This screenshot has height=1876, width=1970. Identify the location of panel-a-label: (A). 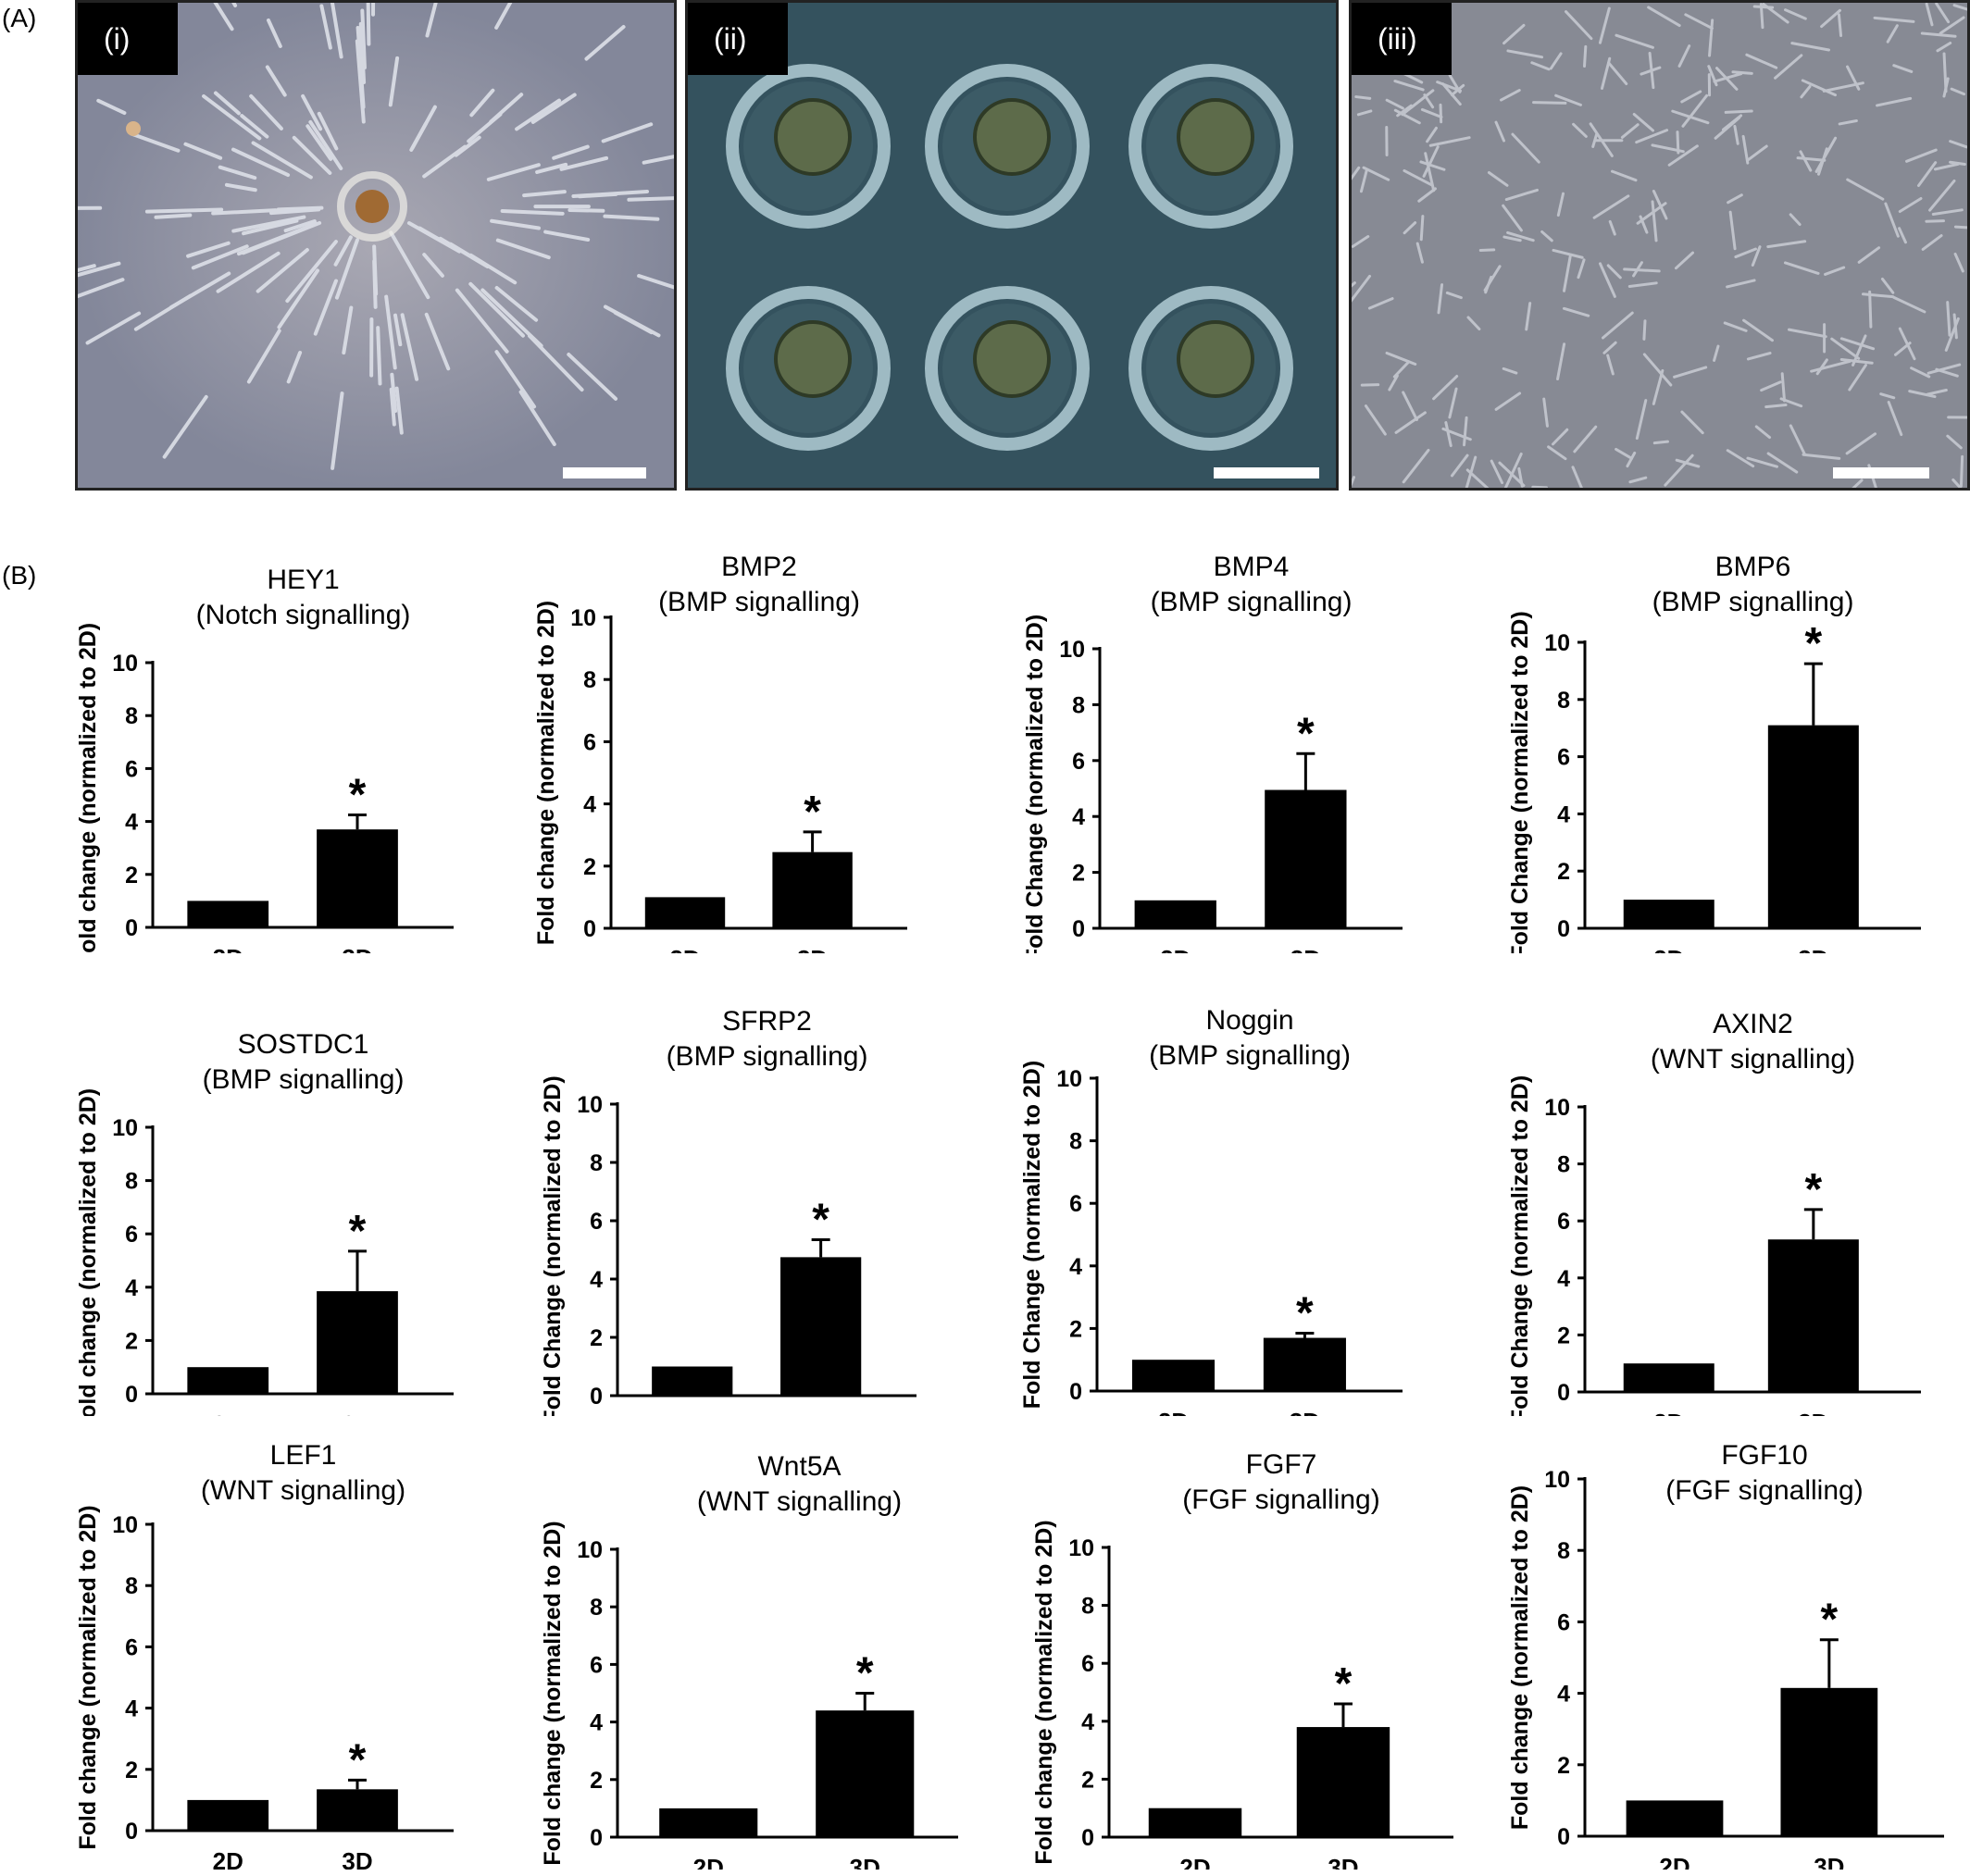
(19, 18).